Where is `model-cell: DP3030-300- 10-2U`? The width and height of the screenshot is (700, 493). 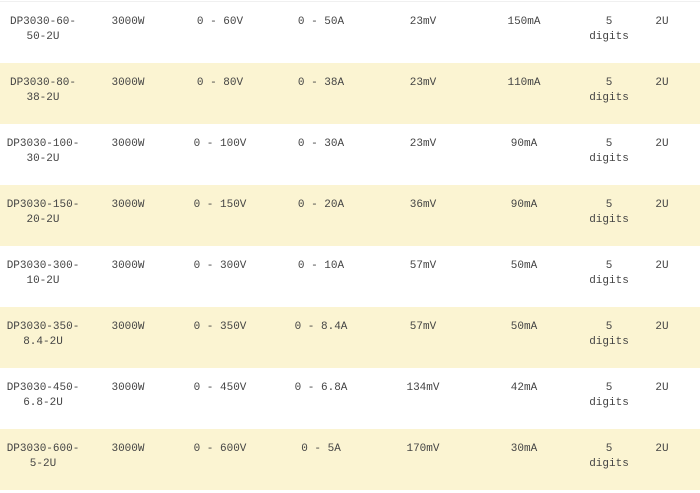 model-cell: DP3030-300- 10-2U is located at coordinates (43, 276).